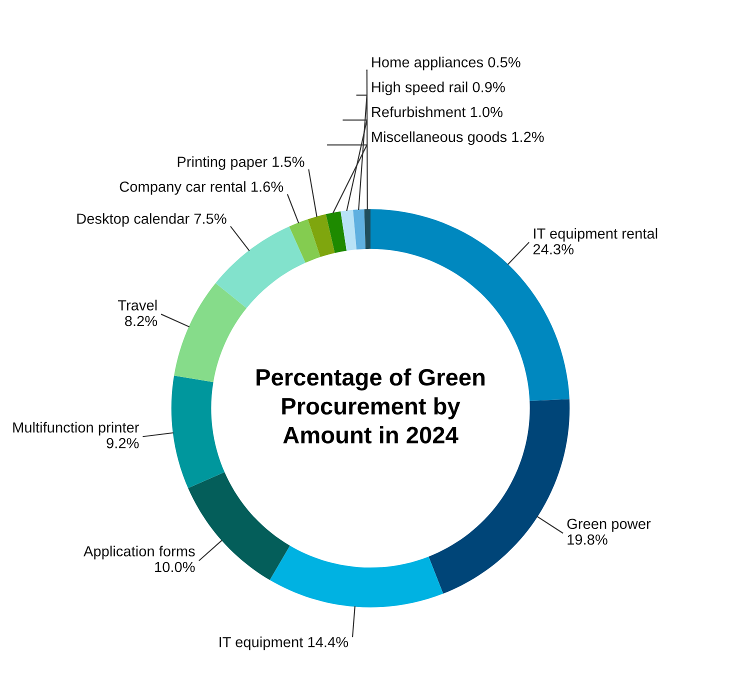 This screenshot has height=697, width=741. Describe the element at coordinates (151, 220) in the screenshot. I see `slice-label: Desktop calendar 7.5%` at that location.